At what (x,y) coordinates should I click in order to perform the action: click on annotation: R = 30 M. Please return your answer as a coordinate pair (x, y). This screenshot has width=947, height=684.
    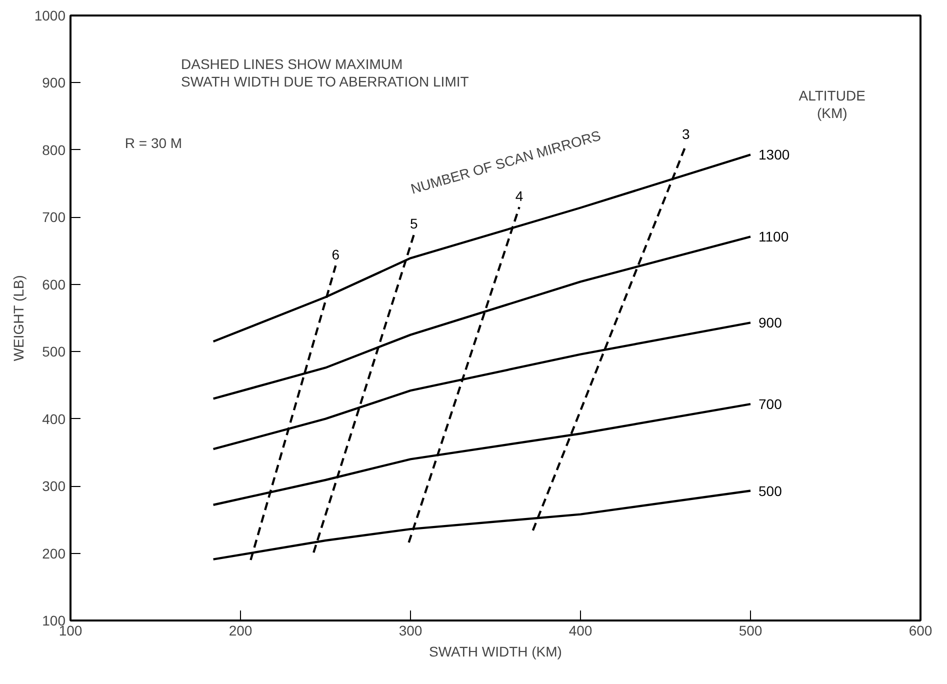
    Looking at the image, I should click on (153, 143).